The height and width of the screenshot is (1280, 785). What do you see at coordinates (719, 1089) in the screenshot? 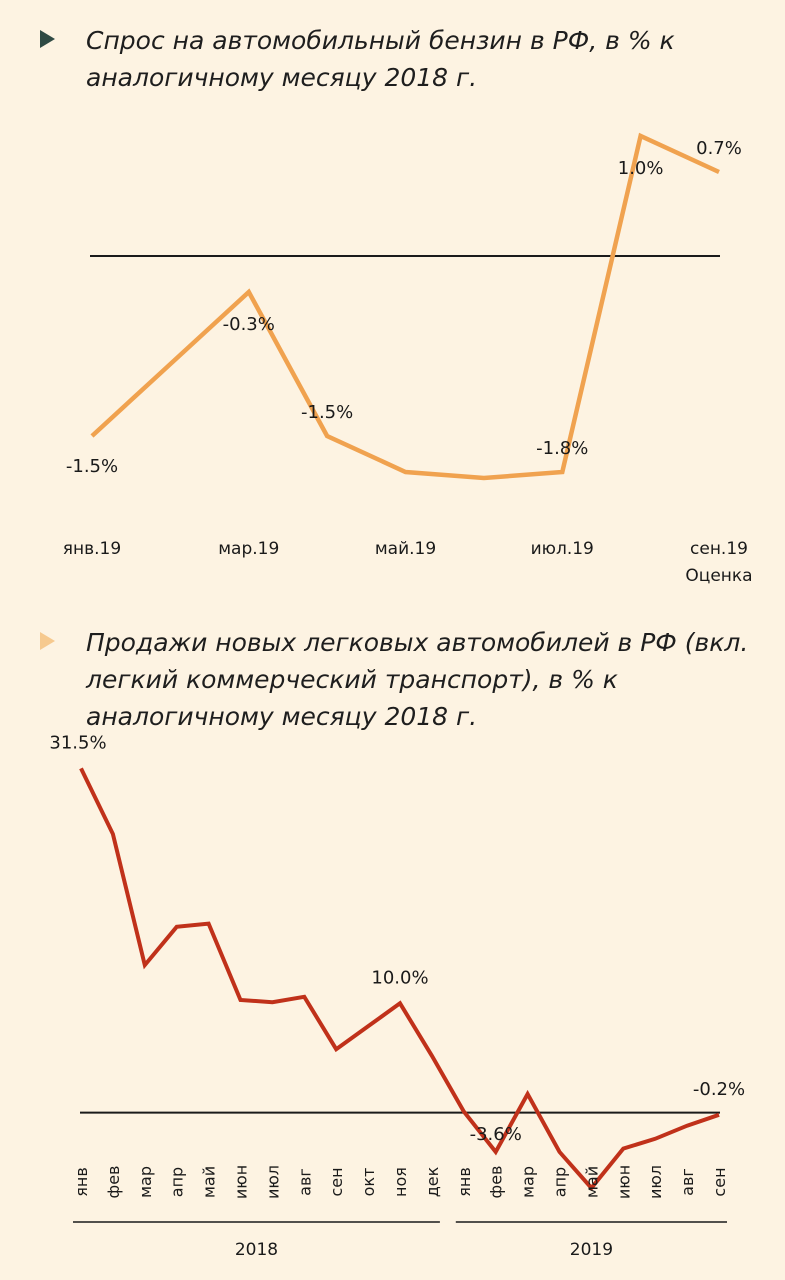
I see `data-label: -0.2%` at bounding box center [719, 1089].